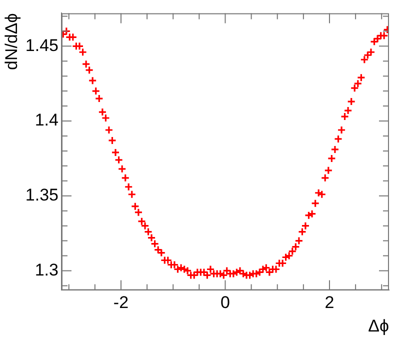  What do you see at coordinates (225, 302) in the screenshot?
I see `x-tick-label: 0` at bounding box center [225, 302].